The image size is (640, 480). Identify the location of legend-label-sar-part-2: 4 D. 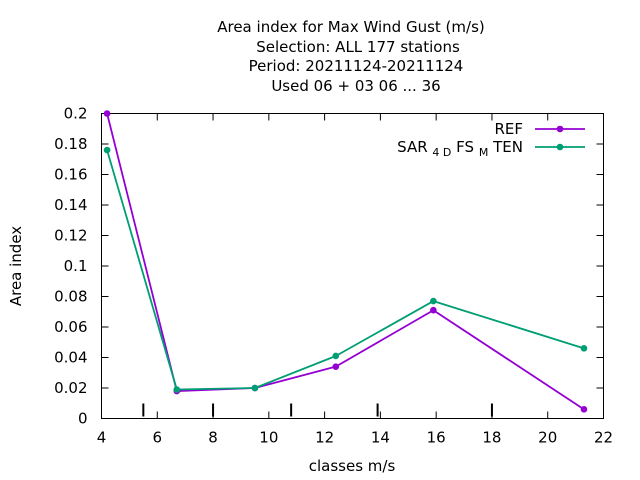
(441, 152).